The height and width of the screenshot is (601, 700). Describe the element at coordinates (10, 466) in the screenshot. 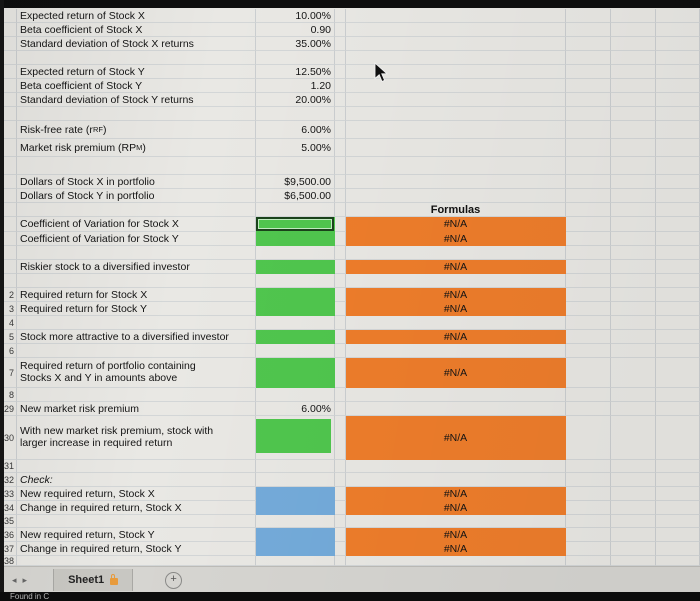

I see `row-number: 31` at that location.